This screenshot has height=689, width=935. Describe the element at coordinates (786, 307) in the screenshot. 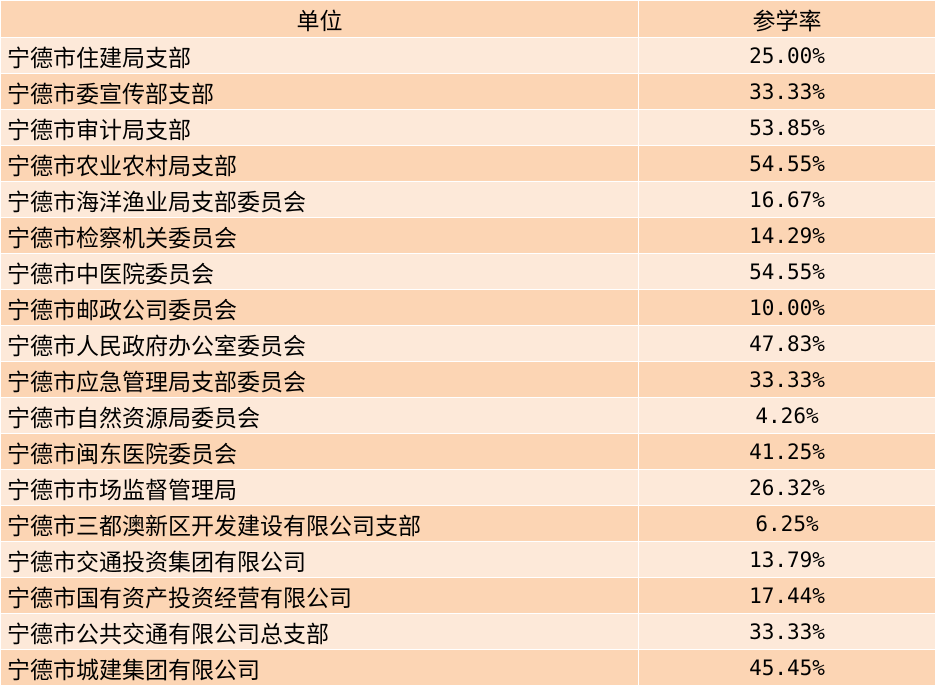

I see `rate-cell: 10.00%` at that location.